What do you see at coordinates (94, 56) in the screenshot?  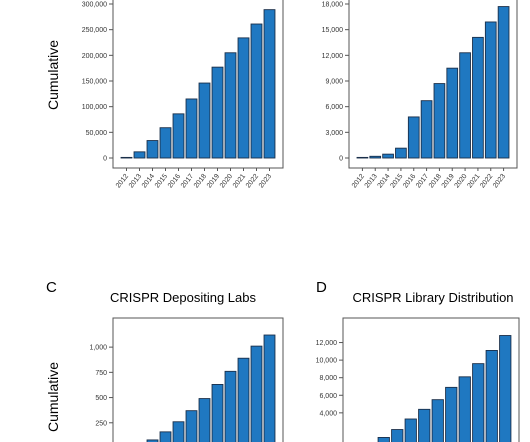 I see `y-tick-label: 200,000` at bounding box center [94, 56].